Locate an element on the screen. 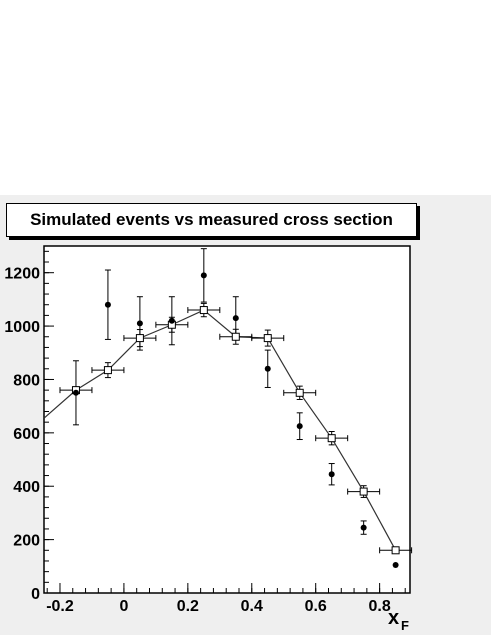 Image resolution: width=491 pixels, height=635 pixels. y-tick-label: 400 is located at coordinates (26, 487).